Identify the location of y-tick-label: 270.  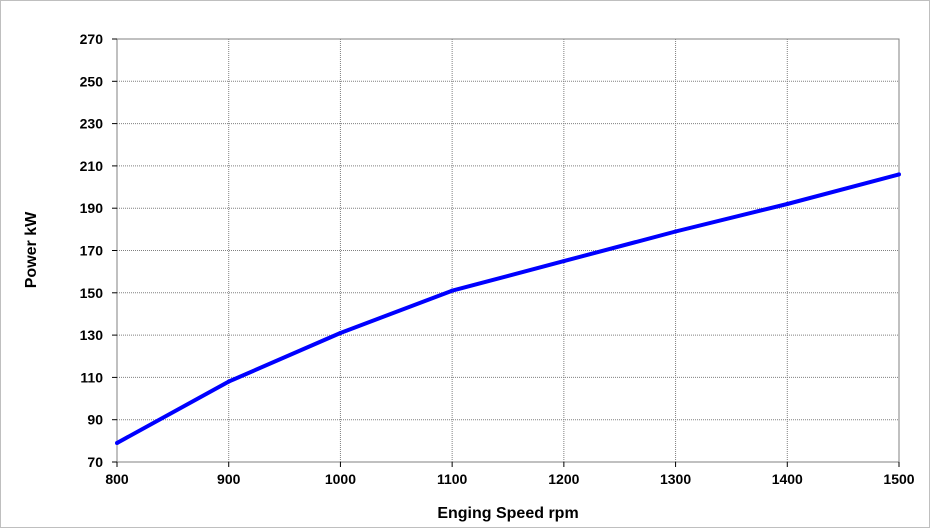
(92, 39).